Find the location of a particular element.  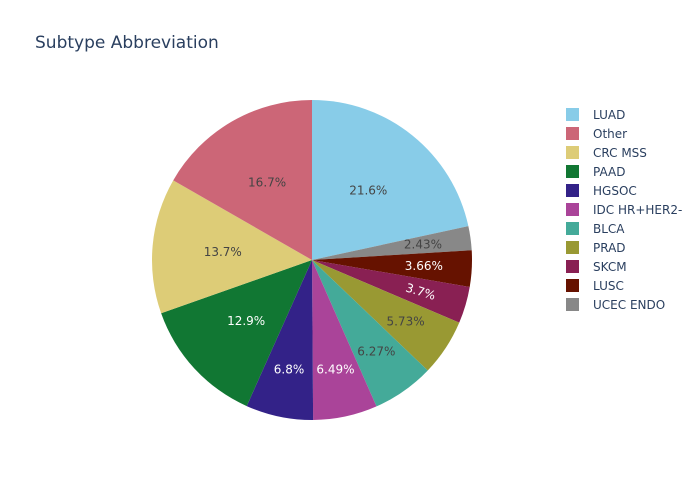

legend-item-blca: BLCA is located at coordinates (624, 228).